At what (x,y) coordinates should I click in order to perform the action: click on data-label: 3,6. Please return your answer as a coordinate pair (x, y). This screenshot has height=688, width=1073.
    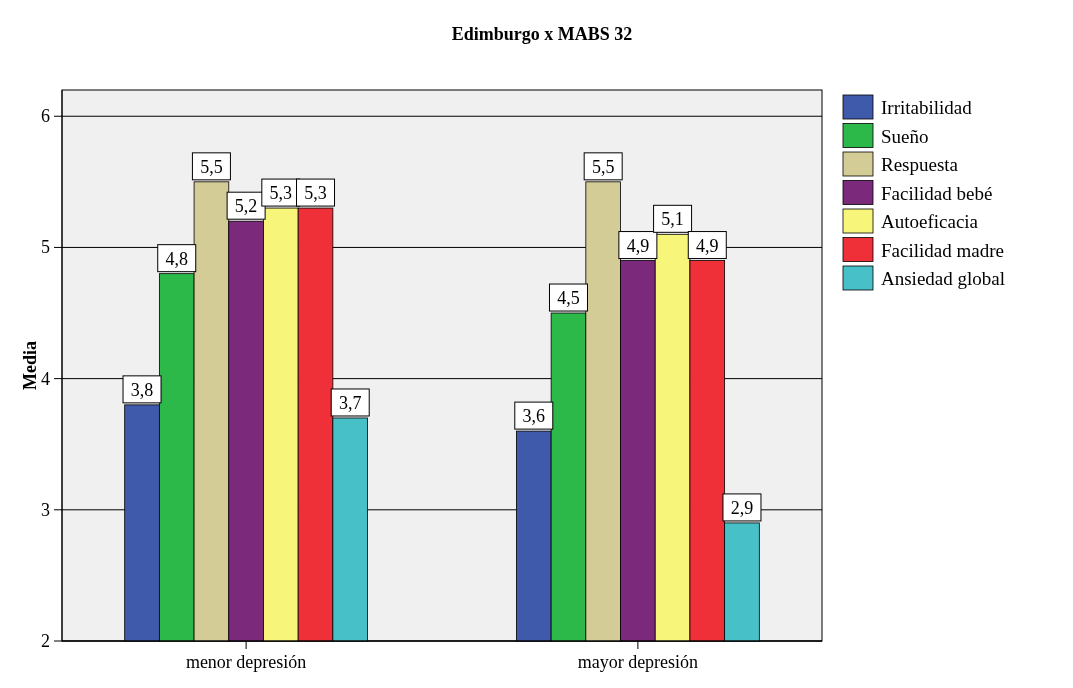
    Looking at the image, I should click on (534, 416).